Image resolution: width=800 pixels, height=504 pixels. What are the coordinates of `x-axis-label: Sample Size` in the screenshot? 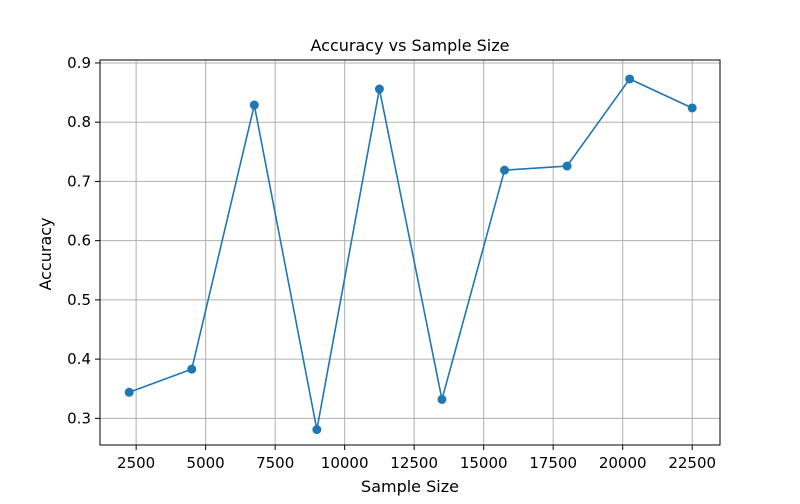 It's located at (410, 486).